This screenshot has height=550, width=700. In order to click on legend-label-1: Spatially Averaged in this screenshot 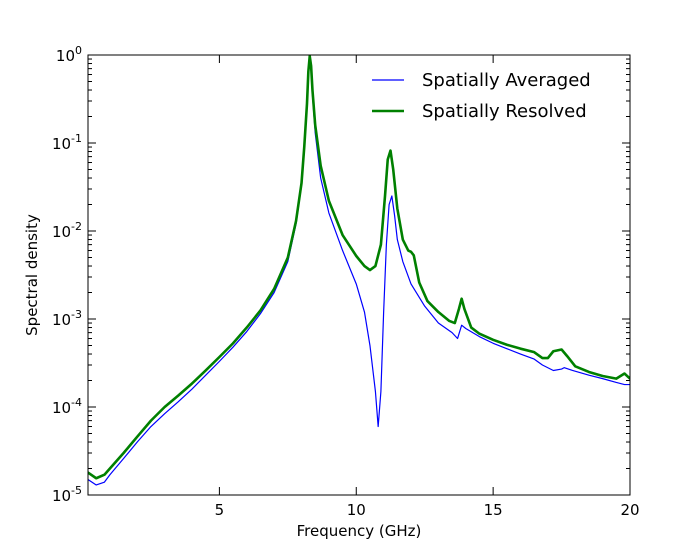, I will do `click(506, 80)`.